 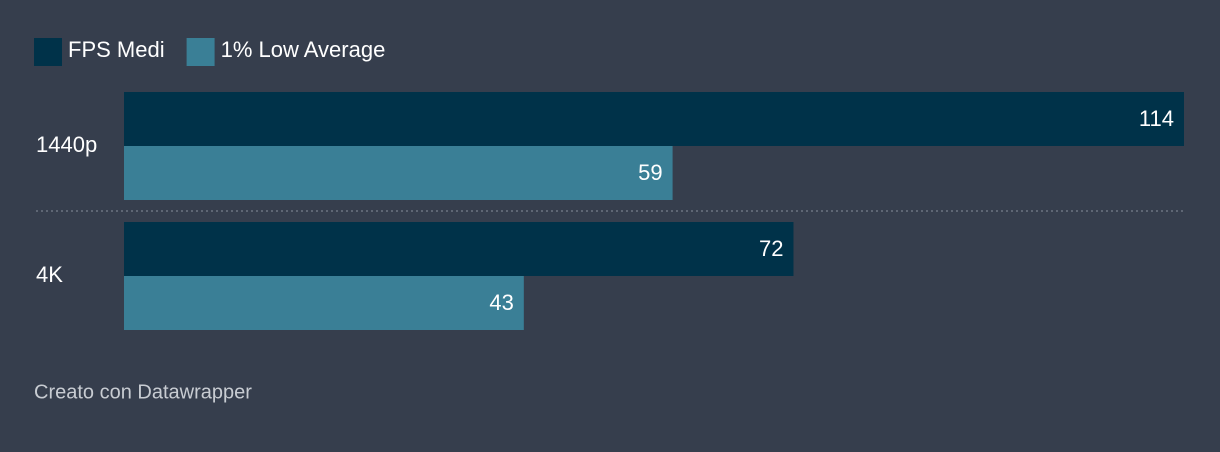 I want to click on legend-label: 1% Low Average, so click(x=303, y=49).